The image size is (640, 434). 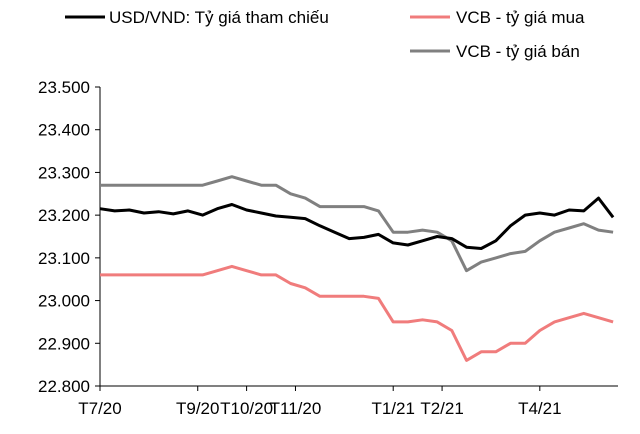 I want to click on x-tick-label: T10/20, so click(x=246, y=408).